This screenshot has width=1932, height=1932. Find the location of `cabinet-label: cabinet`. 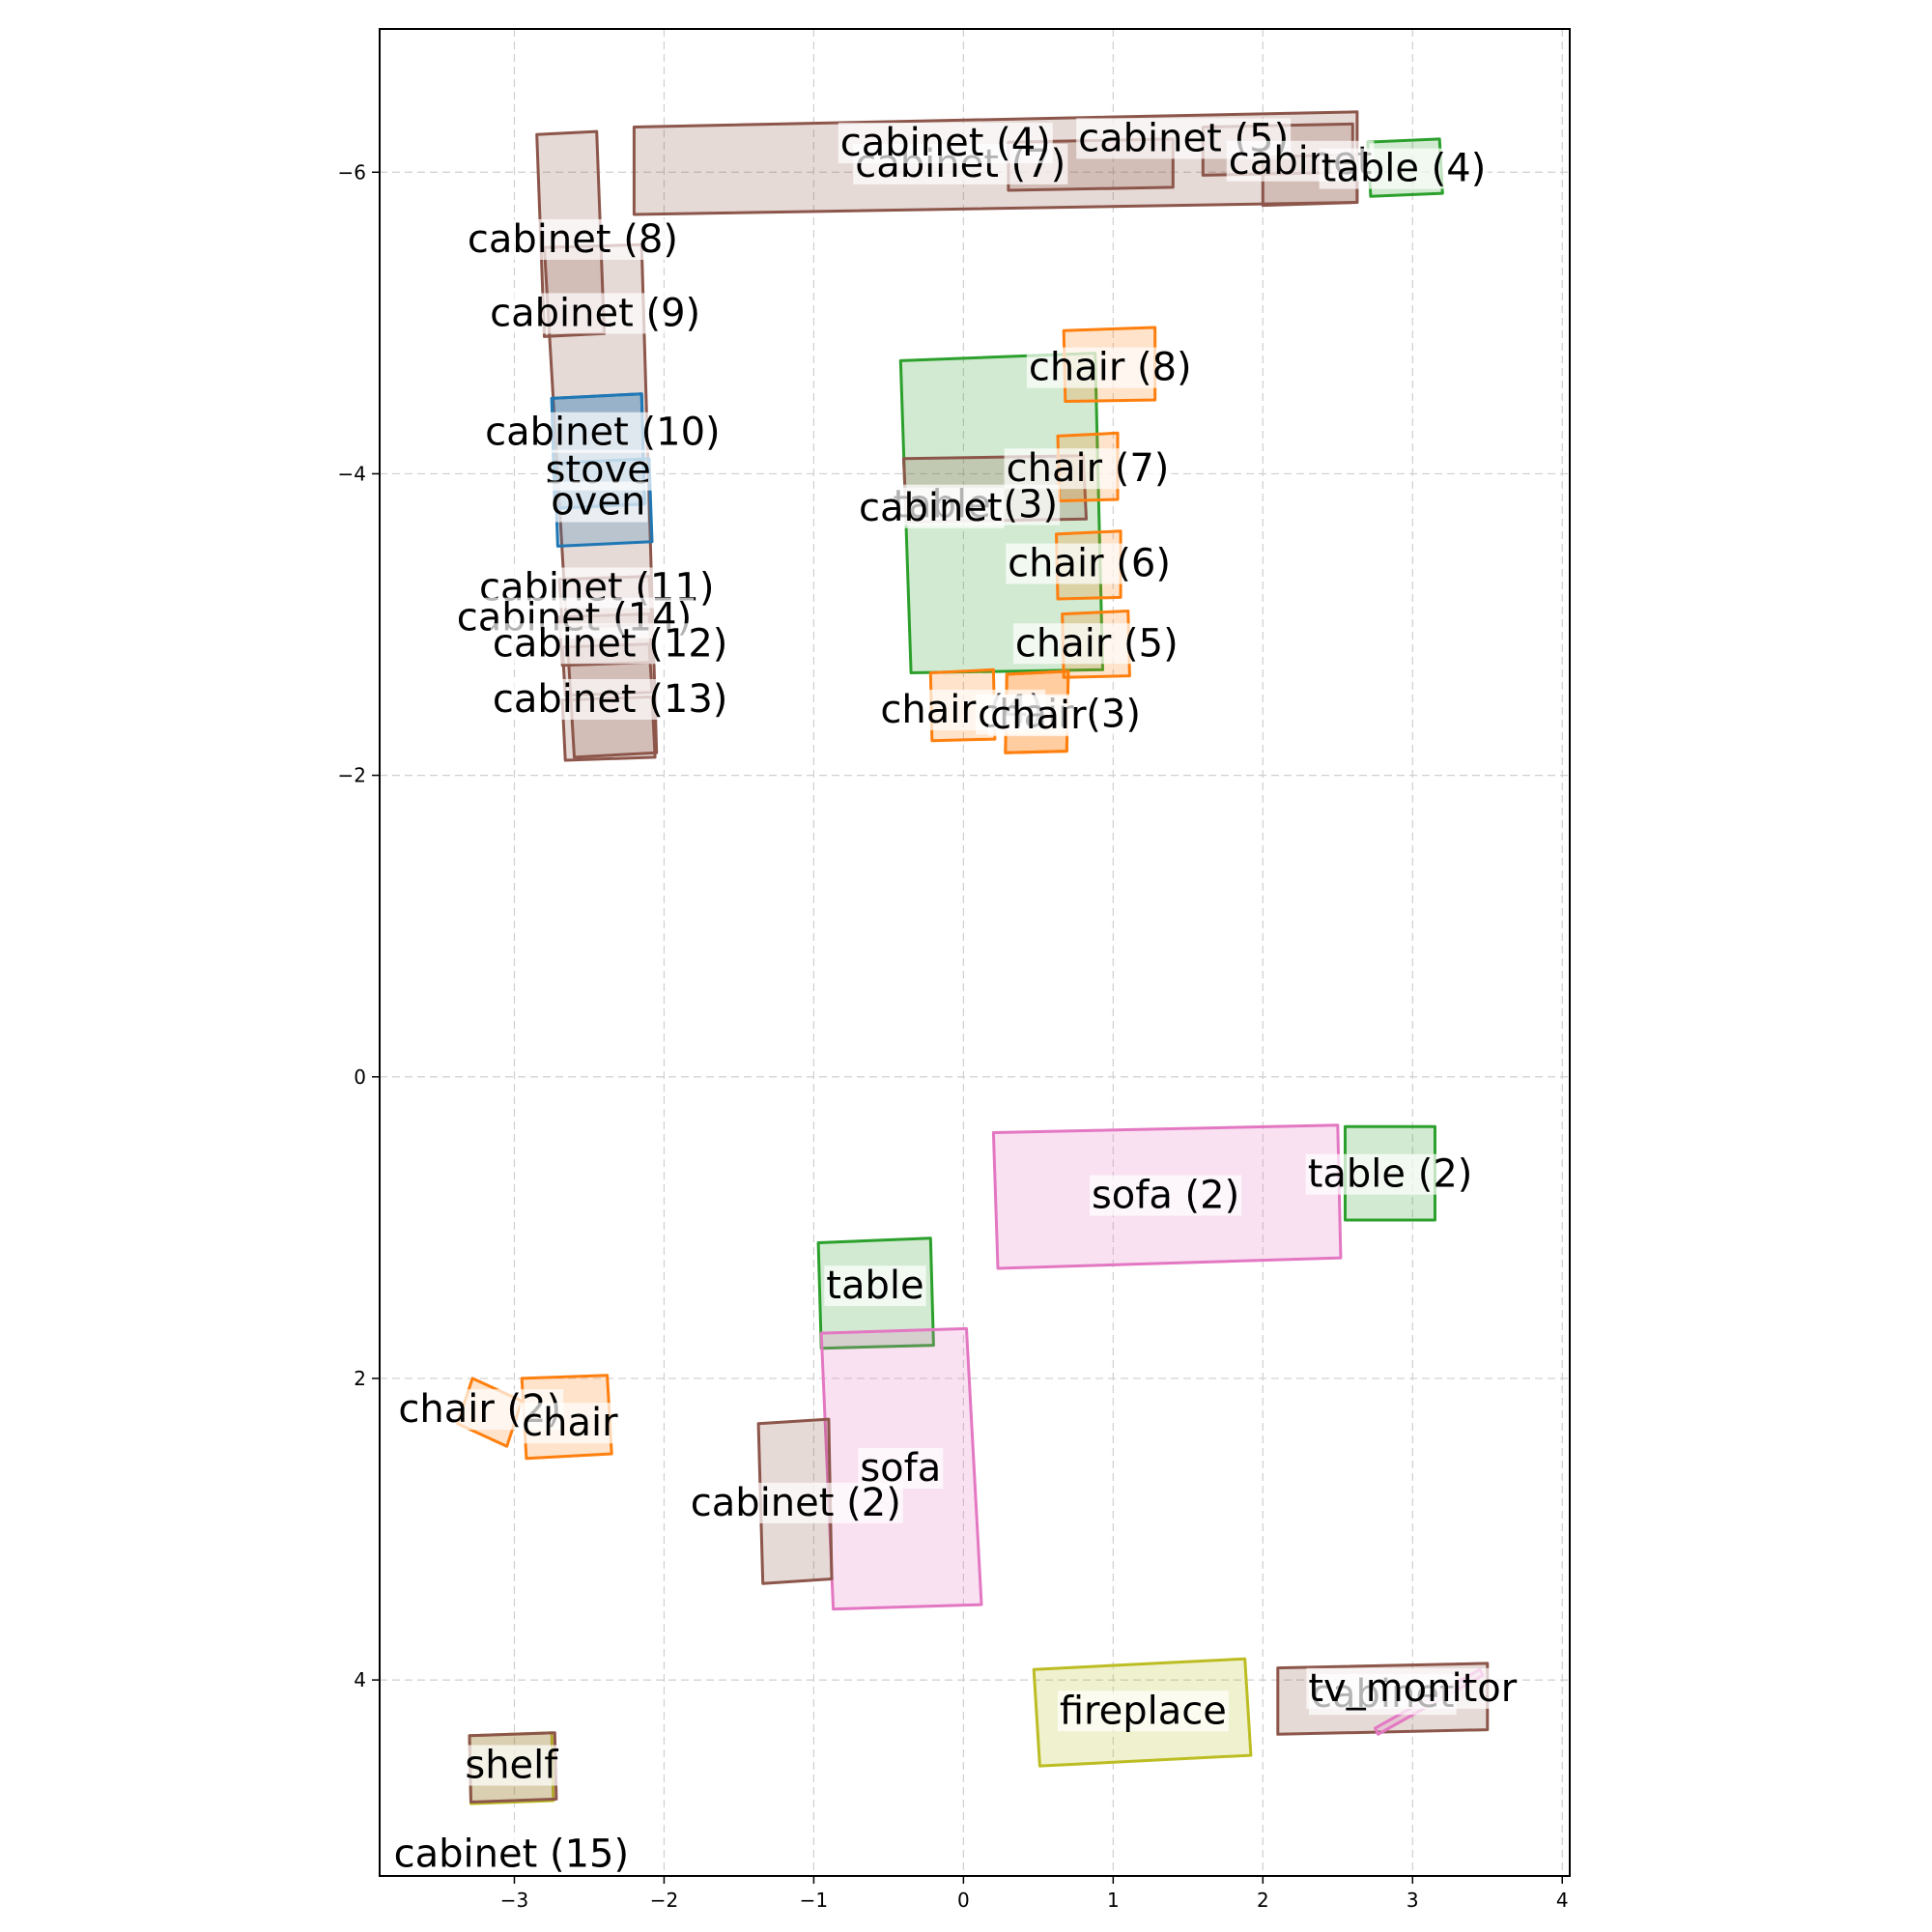

cabinet-label: cabinet is located at coordinates (930, 508).